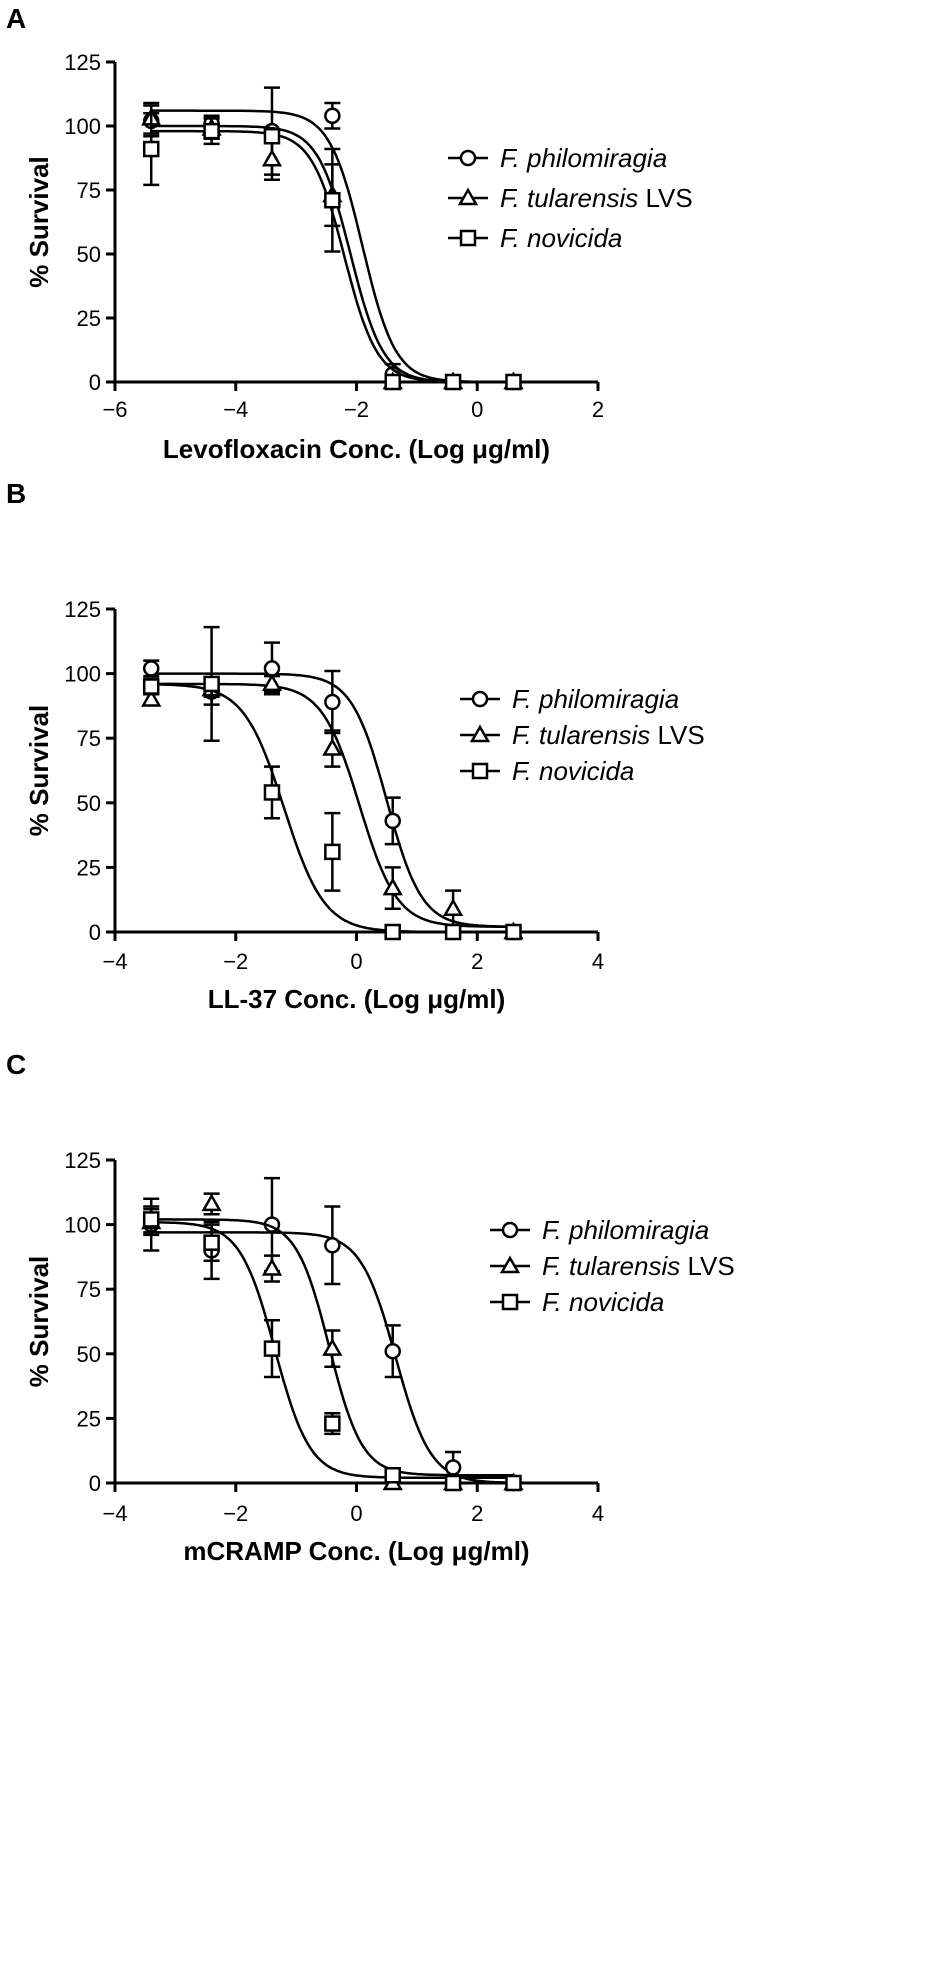 The image size is (950, 1979). What do you see at coordinates (16, 1064) in the screenshot?
I see `panel-letter: C` at bounding box center [16, 1064].